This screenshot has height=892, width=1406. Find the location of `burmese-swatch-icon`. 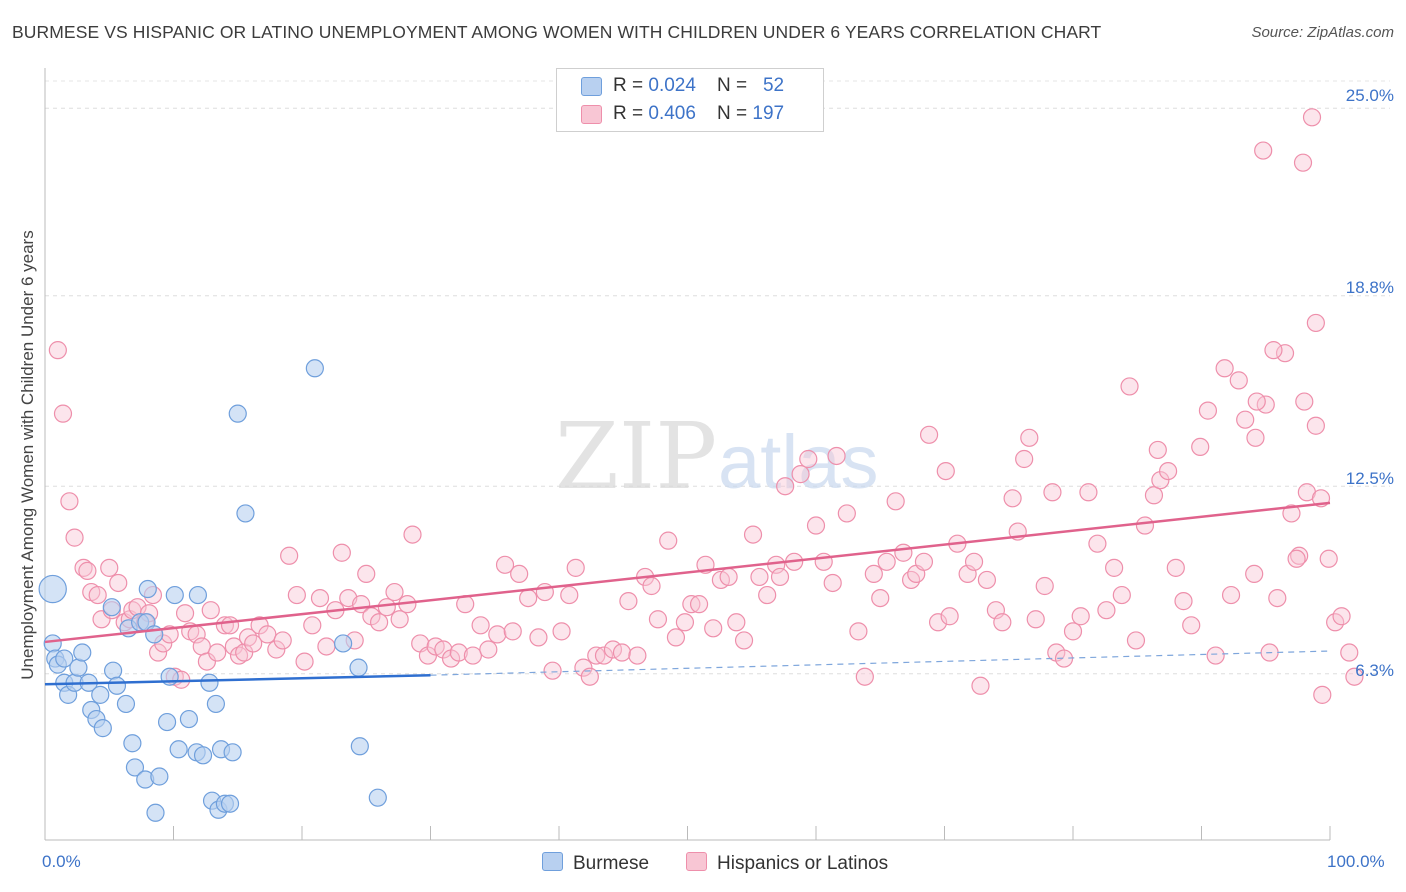

burmese-swatch-icon is located at coordinates (591, 86).